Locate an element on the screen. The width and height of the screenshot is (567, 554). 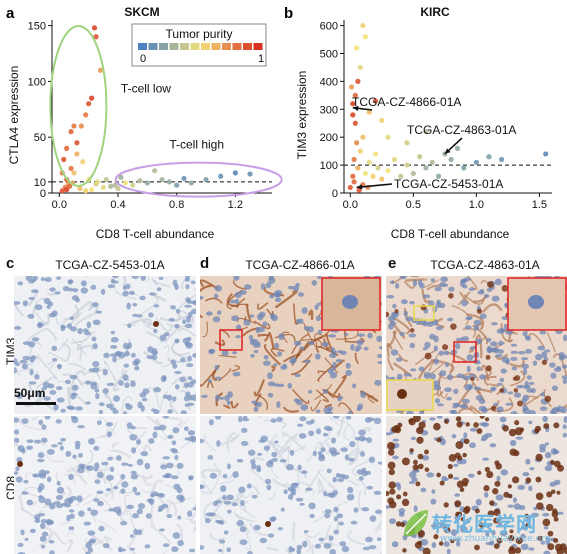
ihc-c-tim3 is located at coordinates (105, 345).